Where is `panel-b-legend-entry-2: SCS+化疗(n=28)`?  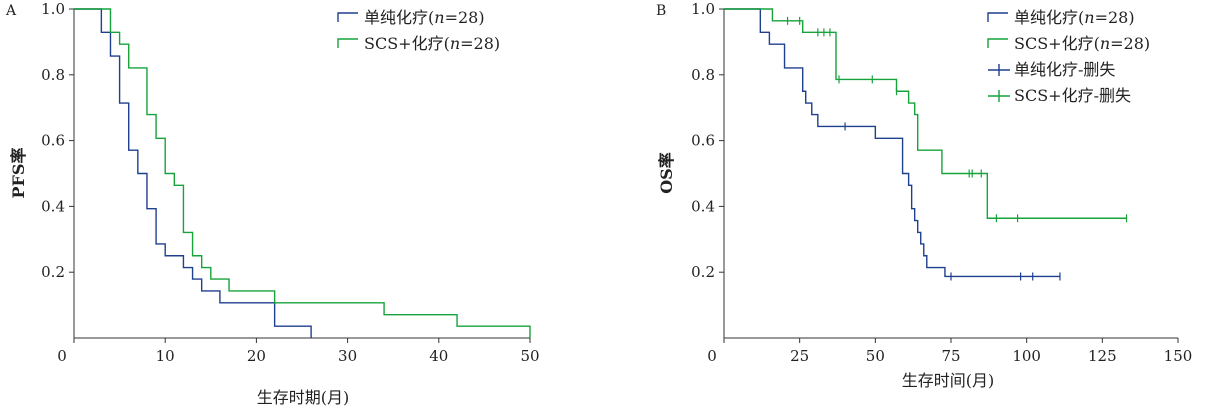 panel-b-legend-entry-2: SCS+化疗(n=28) is located at coordinates (1082, 43).